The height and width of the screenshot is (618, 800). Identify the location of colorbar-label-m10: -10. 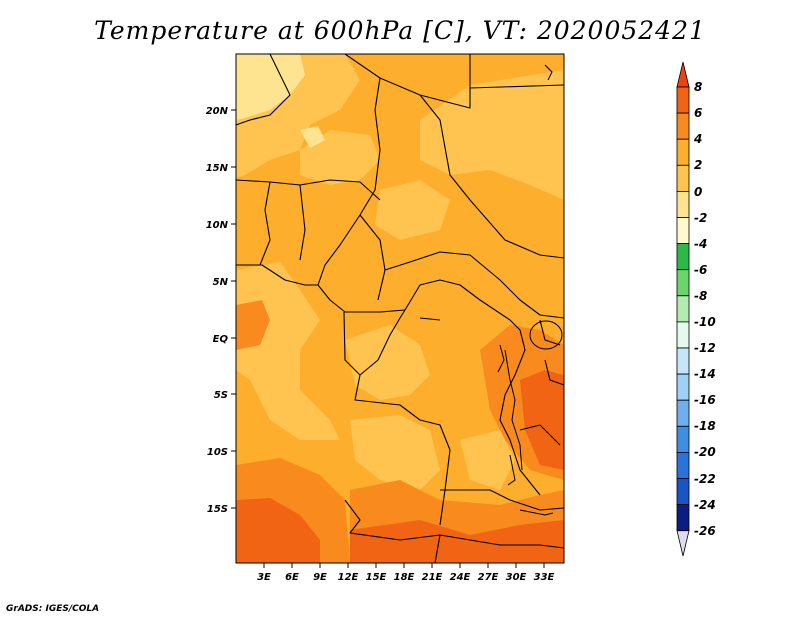
(705, 322).